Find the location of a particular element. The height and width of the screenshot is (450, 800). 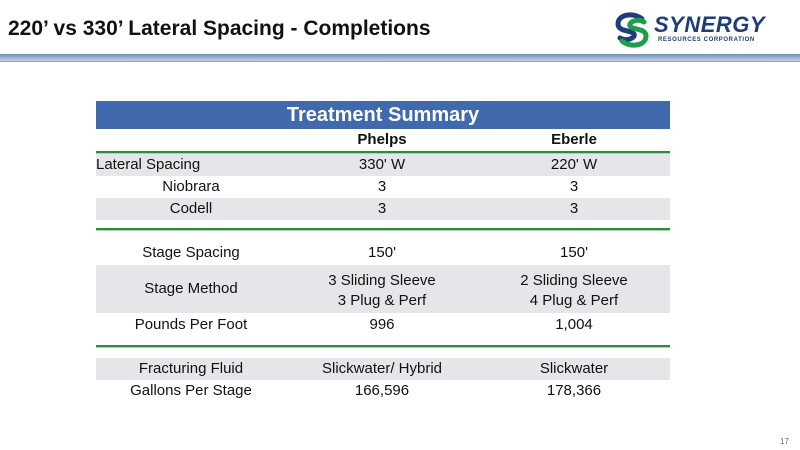

phelps-value-line: 3 Plug & Perf is located at coordinates (382, 300).